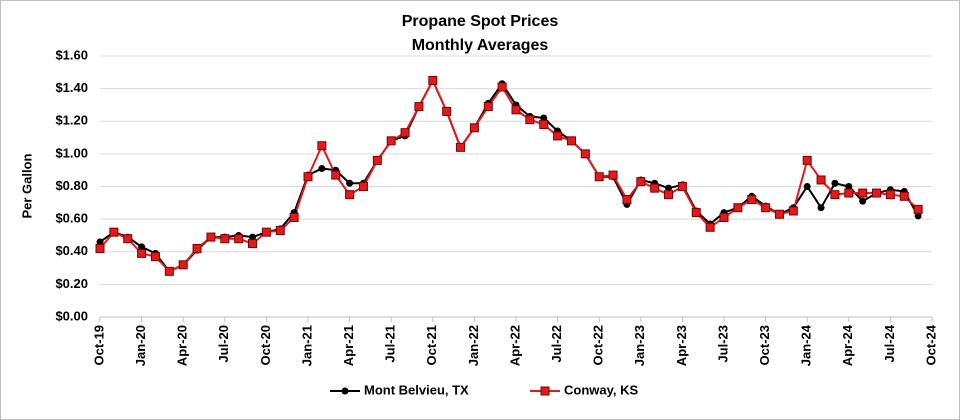 The image size is (960, 420). Describe the element at coordinates (601, 389) in the screenshot. I see `legend-label: Conway, KS` at that location.